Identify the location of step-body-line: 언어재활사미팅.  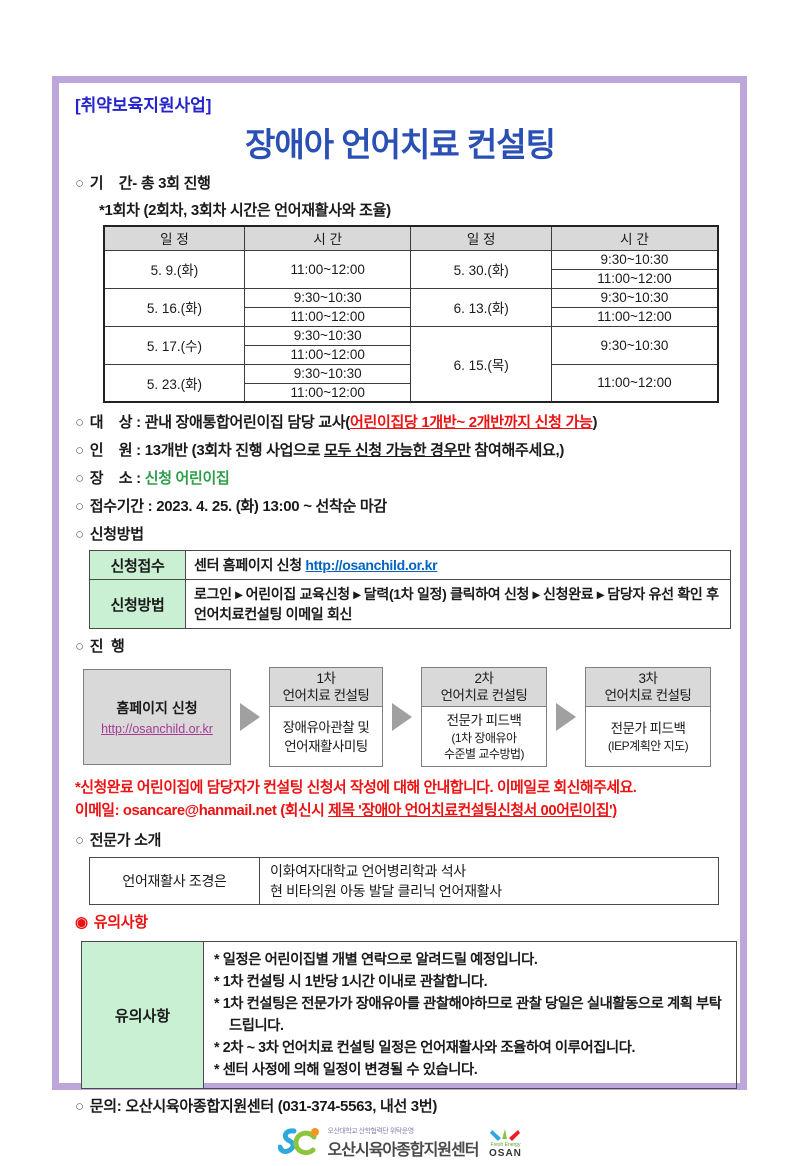
(326, 746).